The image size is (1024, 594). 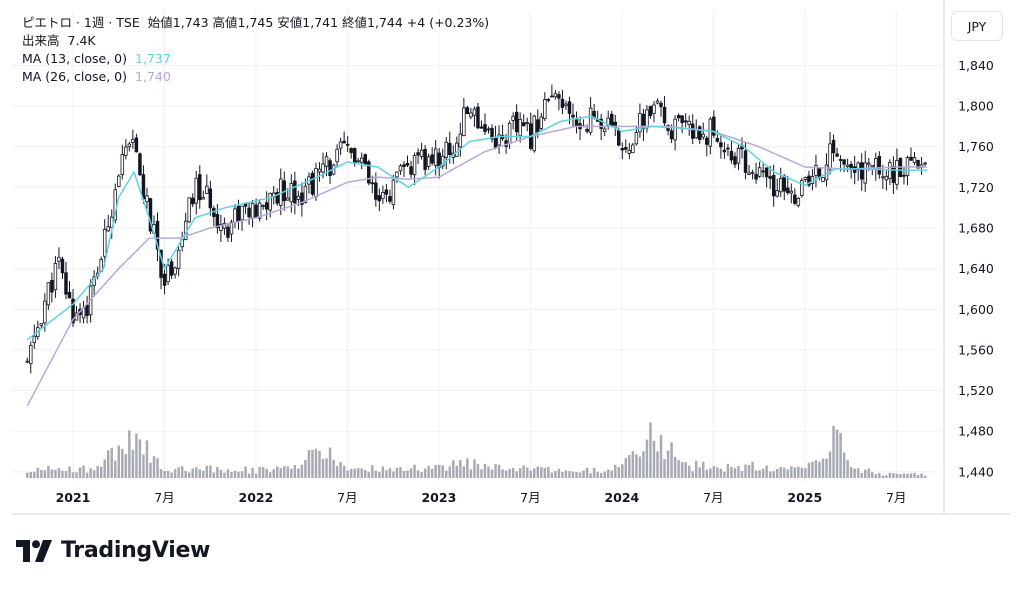 I want to click on legend-ma26-row: MA (26, close, 0) 1,740, so click(x=255, y=77).